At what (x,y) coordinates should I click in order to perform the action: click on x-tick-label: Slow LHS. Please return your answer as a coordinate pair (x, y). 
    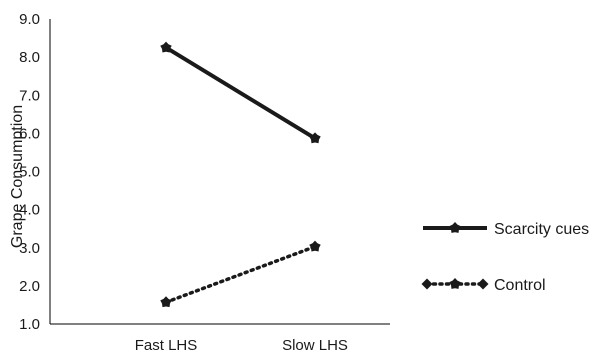
    Looking at the image, I should click on (315, 345).